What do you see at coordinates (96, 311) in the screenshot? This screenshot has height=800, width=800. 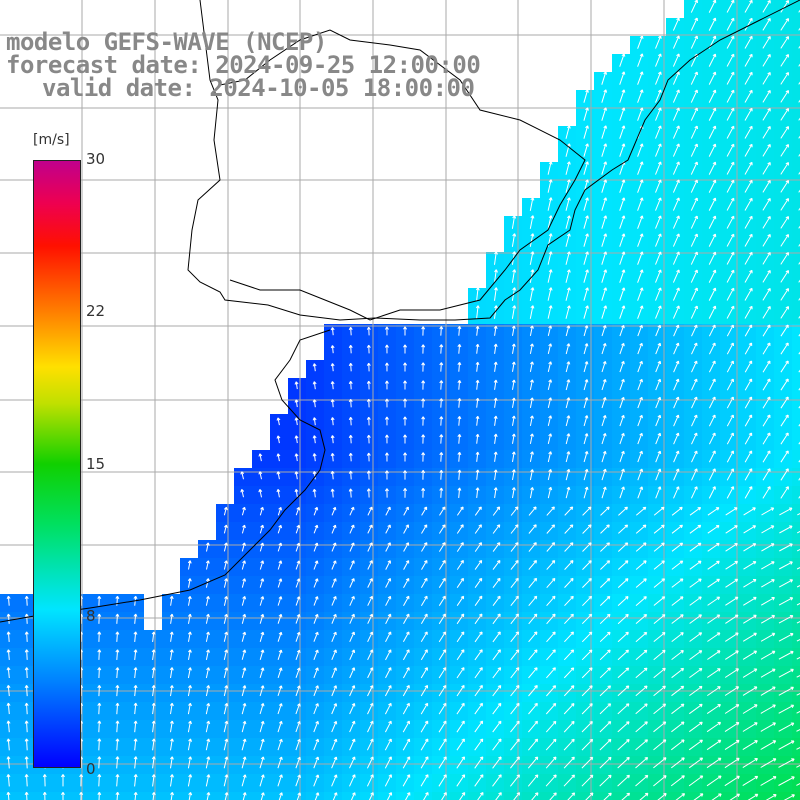 I see `colorbar-tick: 22` at bounding box center [96, 311].